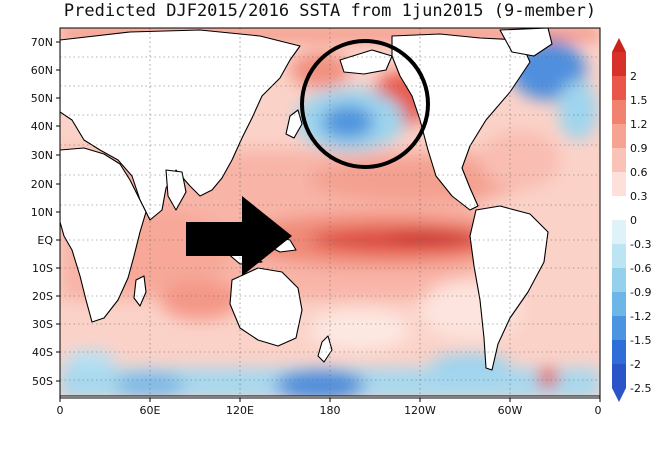  Describe the element at coordinates (420, 410) in the screenshot. I see `lon-label: 120W` at that location.